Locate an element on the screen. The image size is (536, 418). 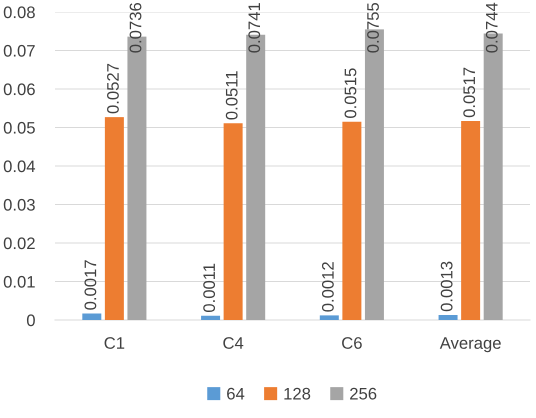
y-tick-label: 0.01 is located at coordinates (19, 282).